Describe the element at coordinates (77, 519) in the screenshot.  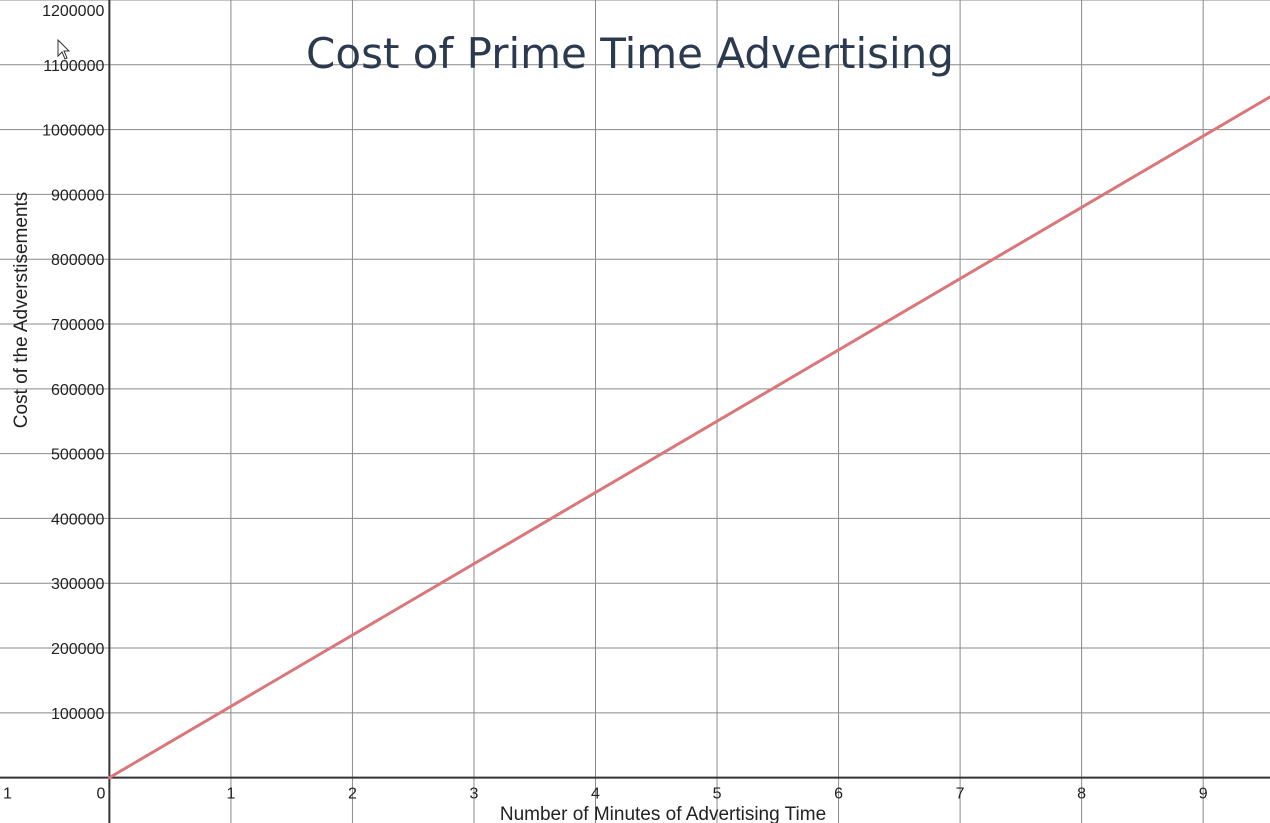
I see `y-tick-label: 400000` at that location.